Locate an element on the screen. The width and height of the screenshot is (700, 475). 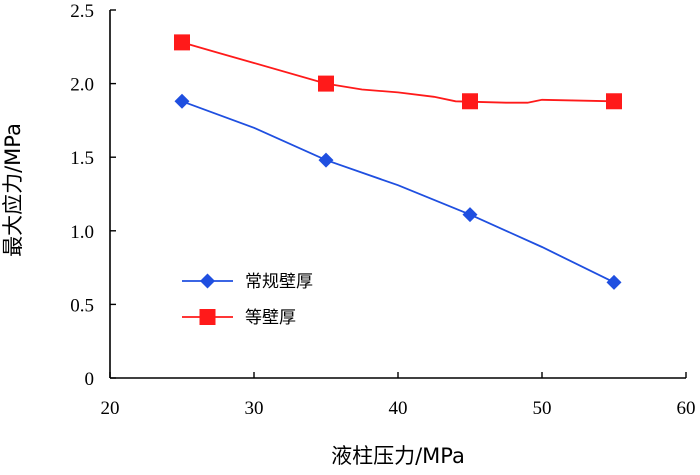
y-tick-label: 2.5 is located at coordinates (82, 11).